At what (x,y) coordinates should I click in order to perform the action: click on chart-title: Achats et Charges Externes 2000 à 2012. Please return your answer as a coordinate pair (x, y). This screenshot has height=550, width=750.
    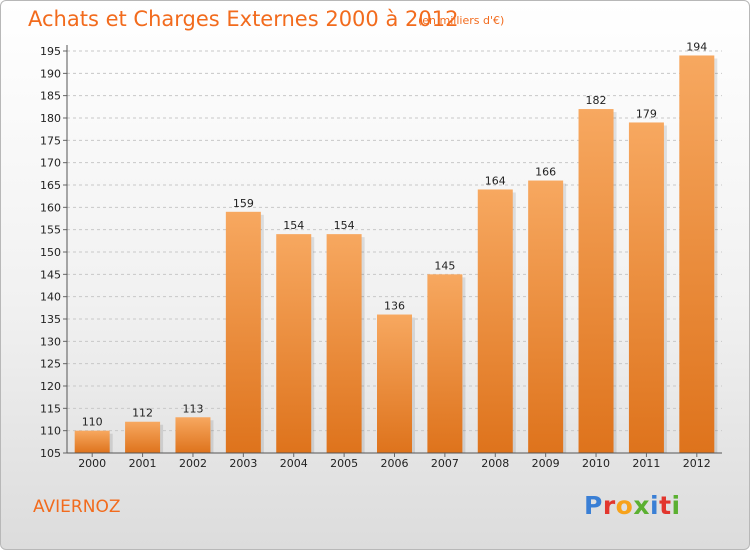
    Looking at the image, I should click on (243, 19).